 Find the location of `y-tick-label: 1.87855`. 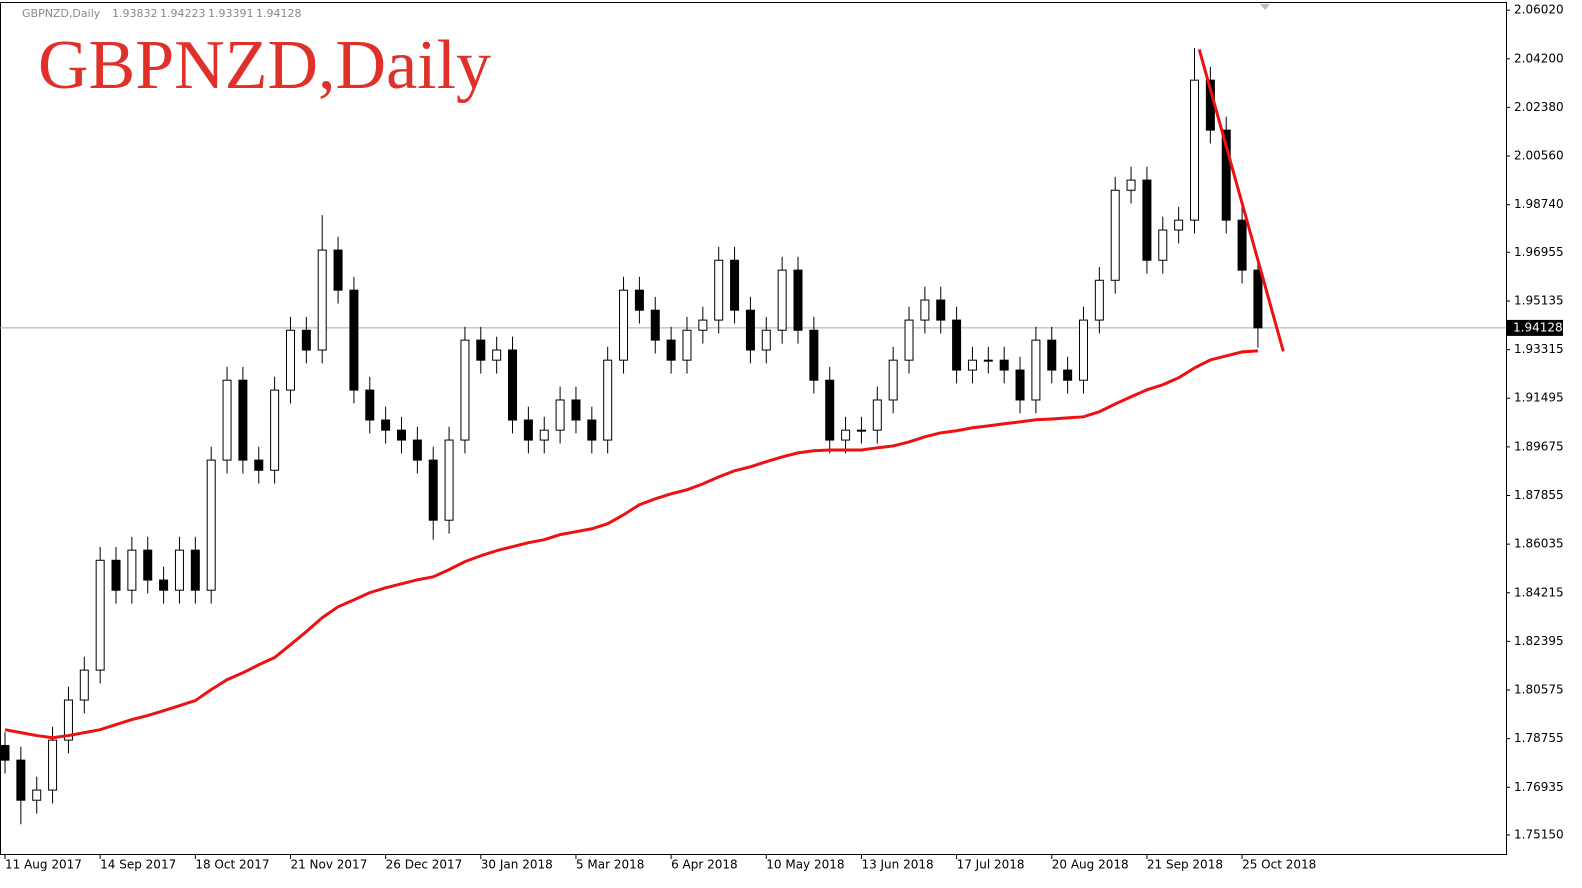

y-tick-label: 1.87855 is located at coordinates (1539, 495).